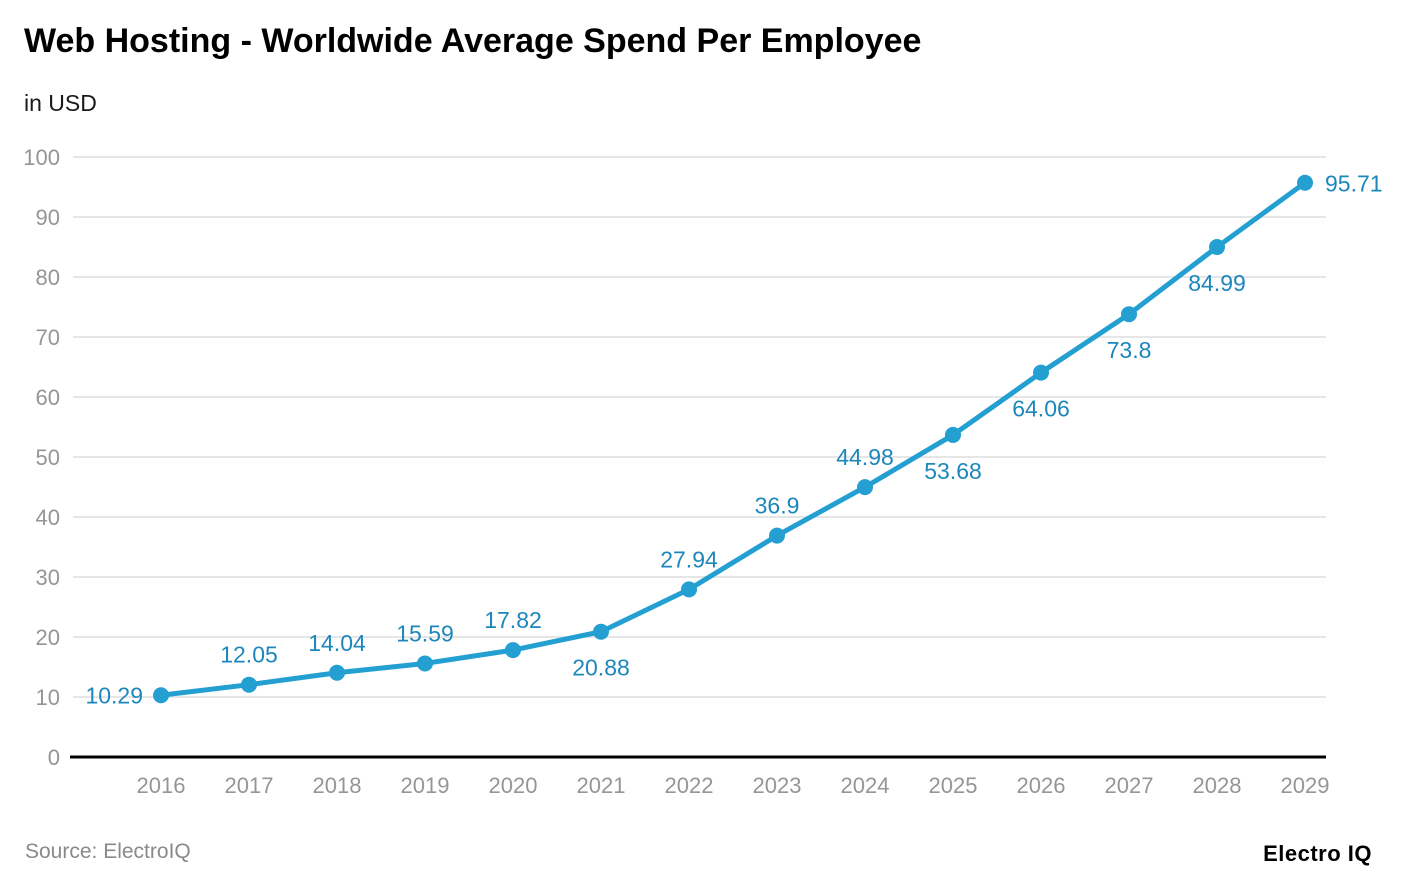 Image resolution: width=1404 pixels, height=884 pixels. What do you see at coordinates (1041, 785) in the screenshot?
I see `x-axis-label: 2026` at bounding box center [1041, 785].